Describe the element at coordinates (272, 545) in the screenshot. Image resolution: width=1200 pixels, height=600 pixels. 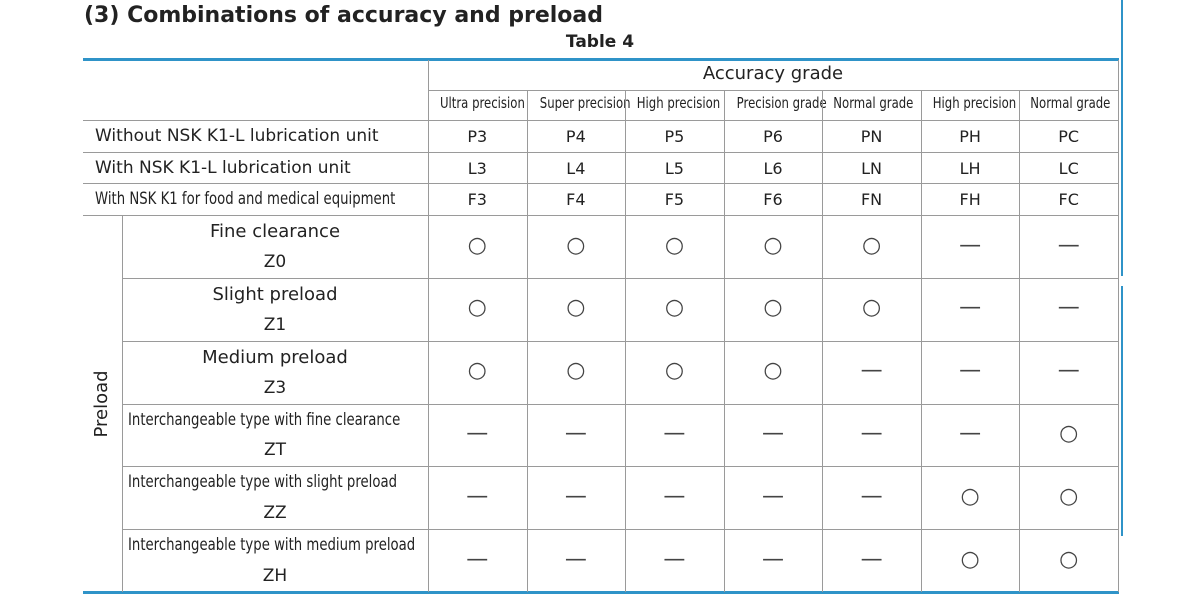
I see `preload-name: Interchangeable type with medium preload` at that location.